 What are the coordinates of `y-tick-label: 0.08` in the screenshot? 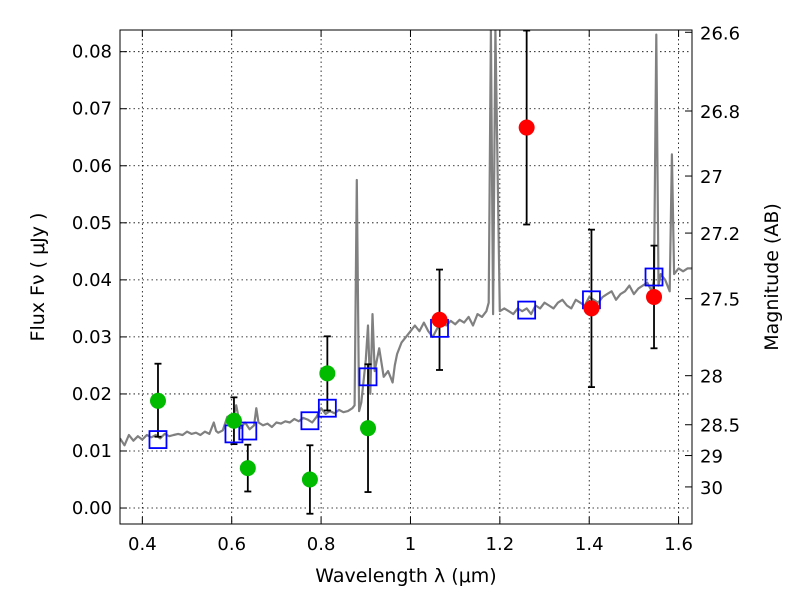 It's located at (92, 52).